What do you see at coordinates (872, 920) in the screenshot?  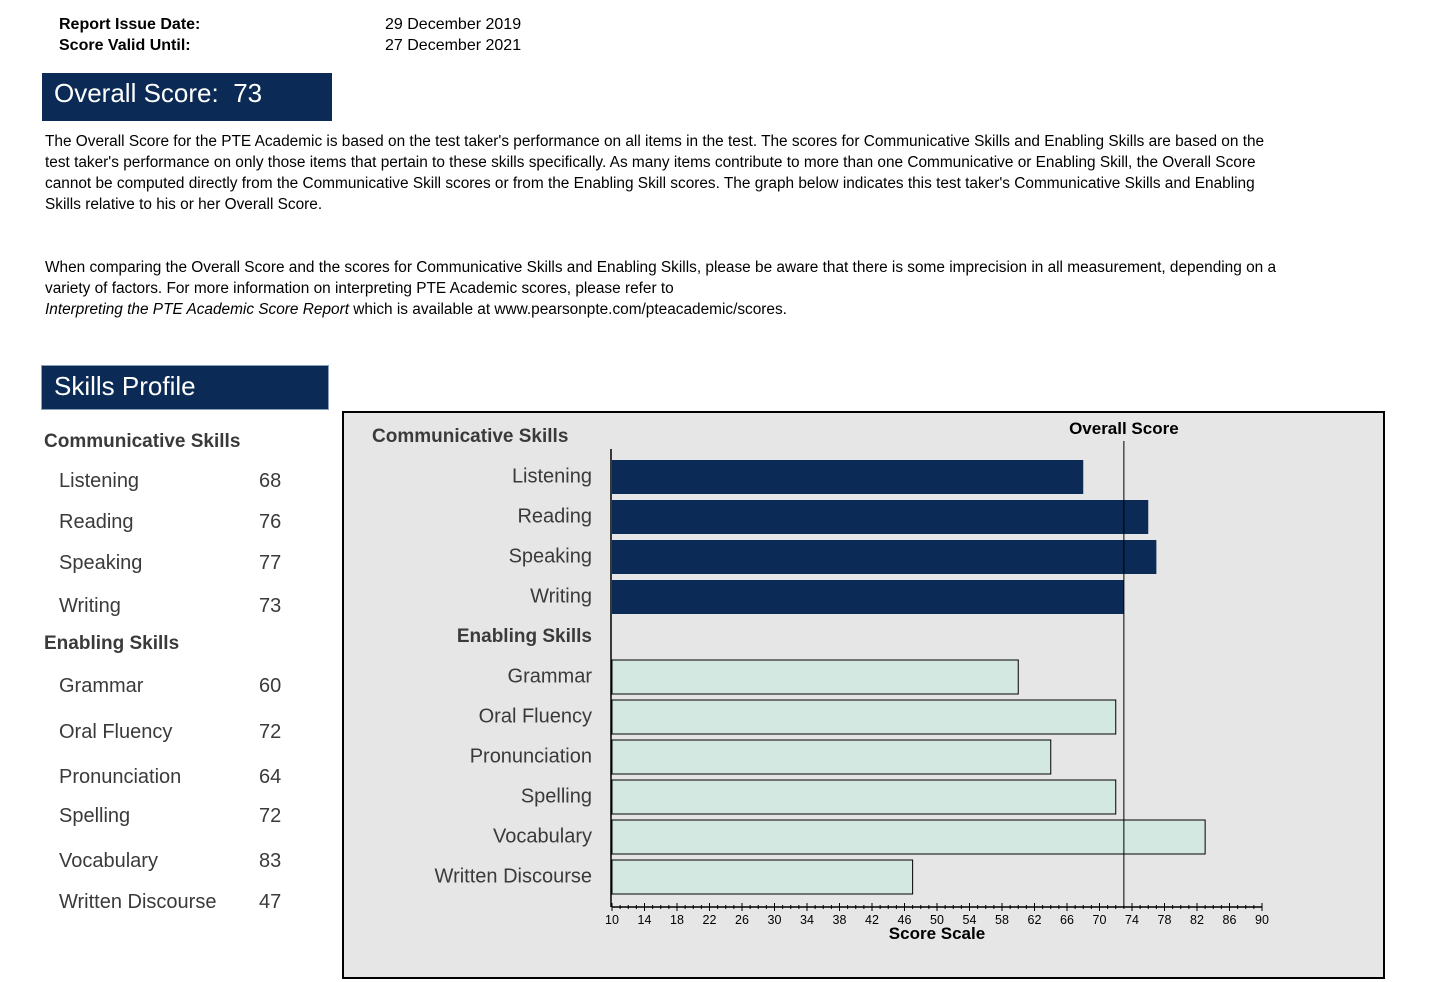 I see `x-tick-label-42: 42` at bounding box center [872, 920].